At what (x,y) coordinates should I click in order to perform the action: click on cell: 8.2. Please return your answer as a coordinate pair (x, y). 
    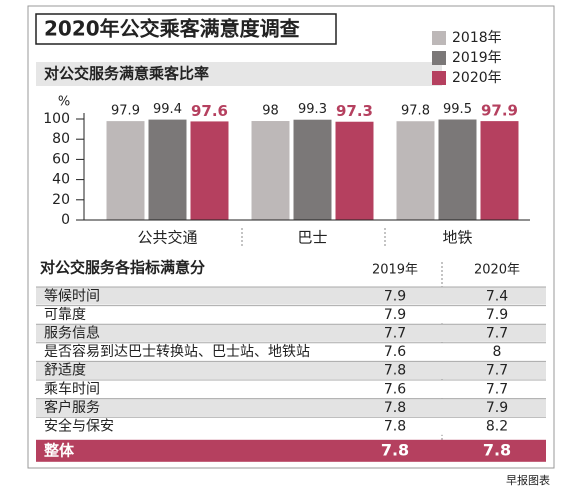
    Looking at the image, I should click on (497, 427).